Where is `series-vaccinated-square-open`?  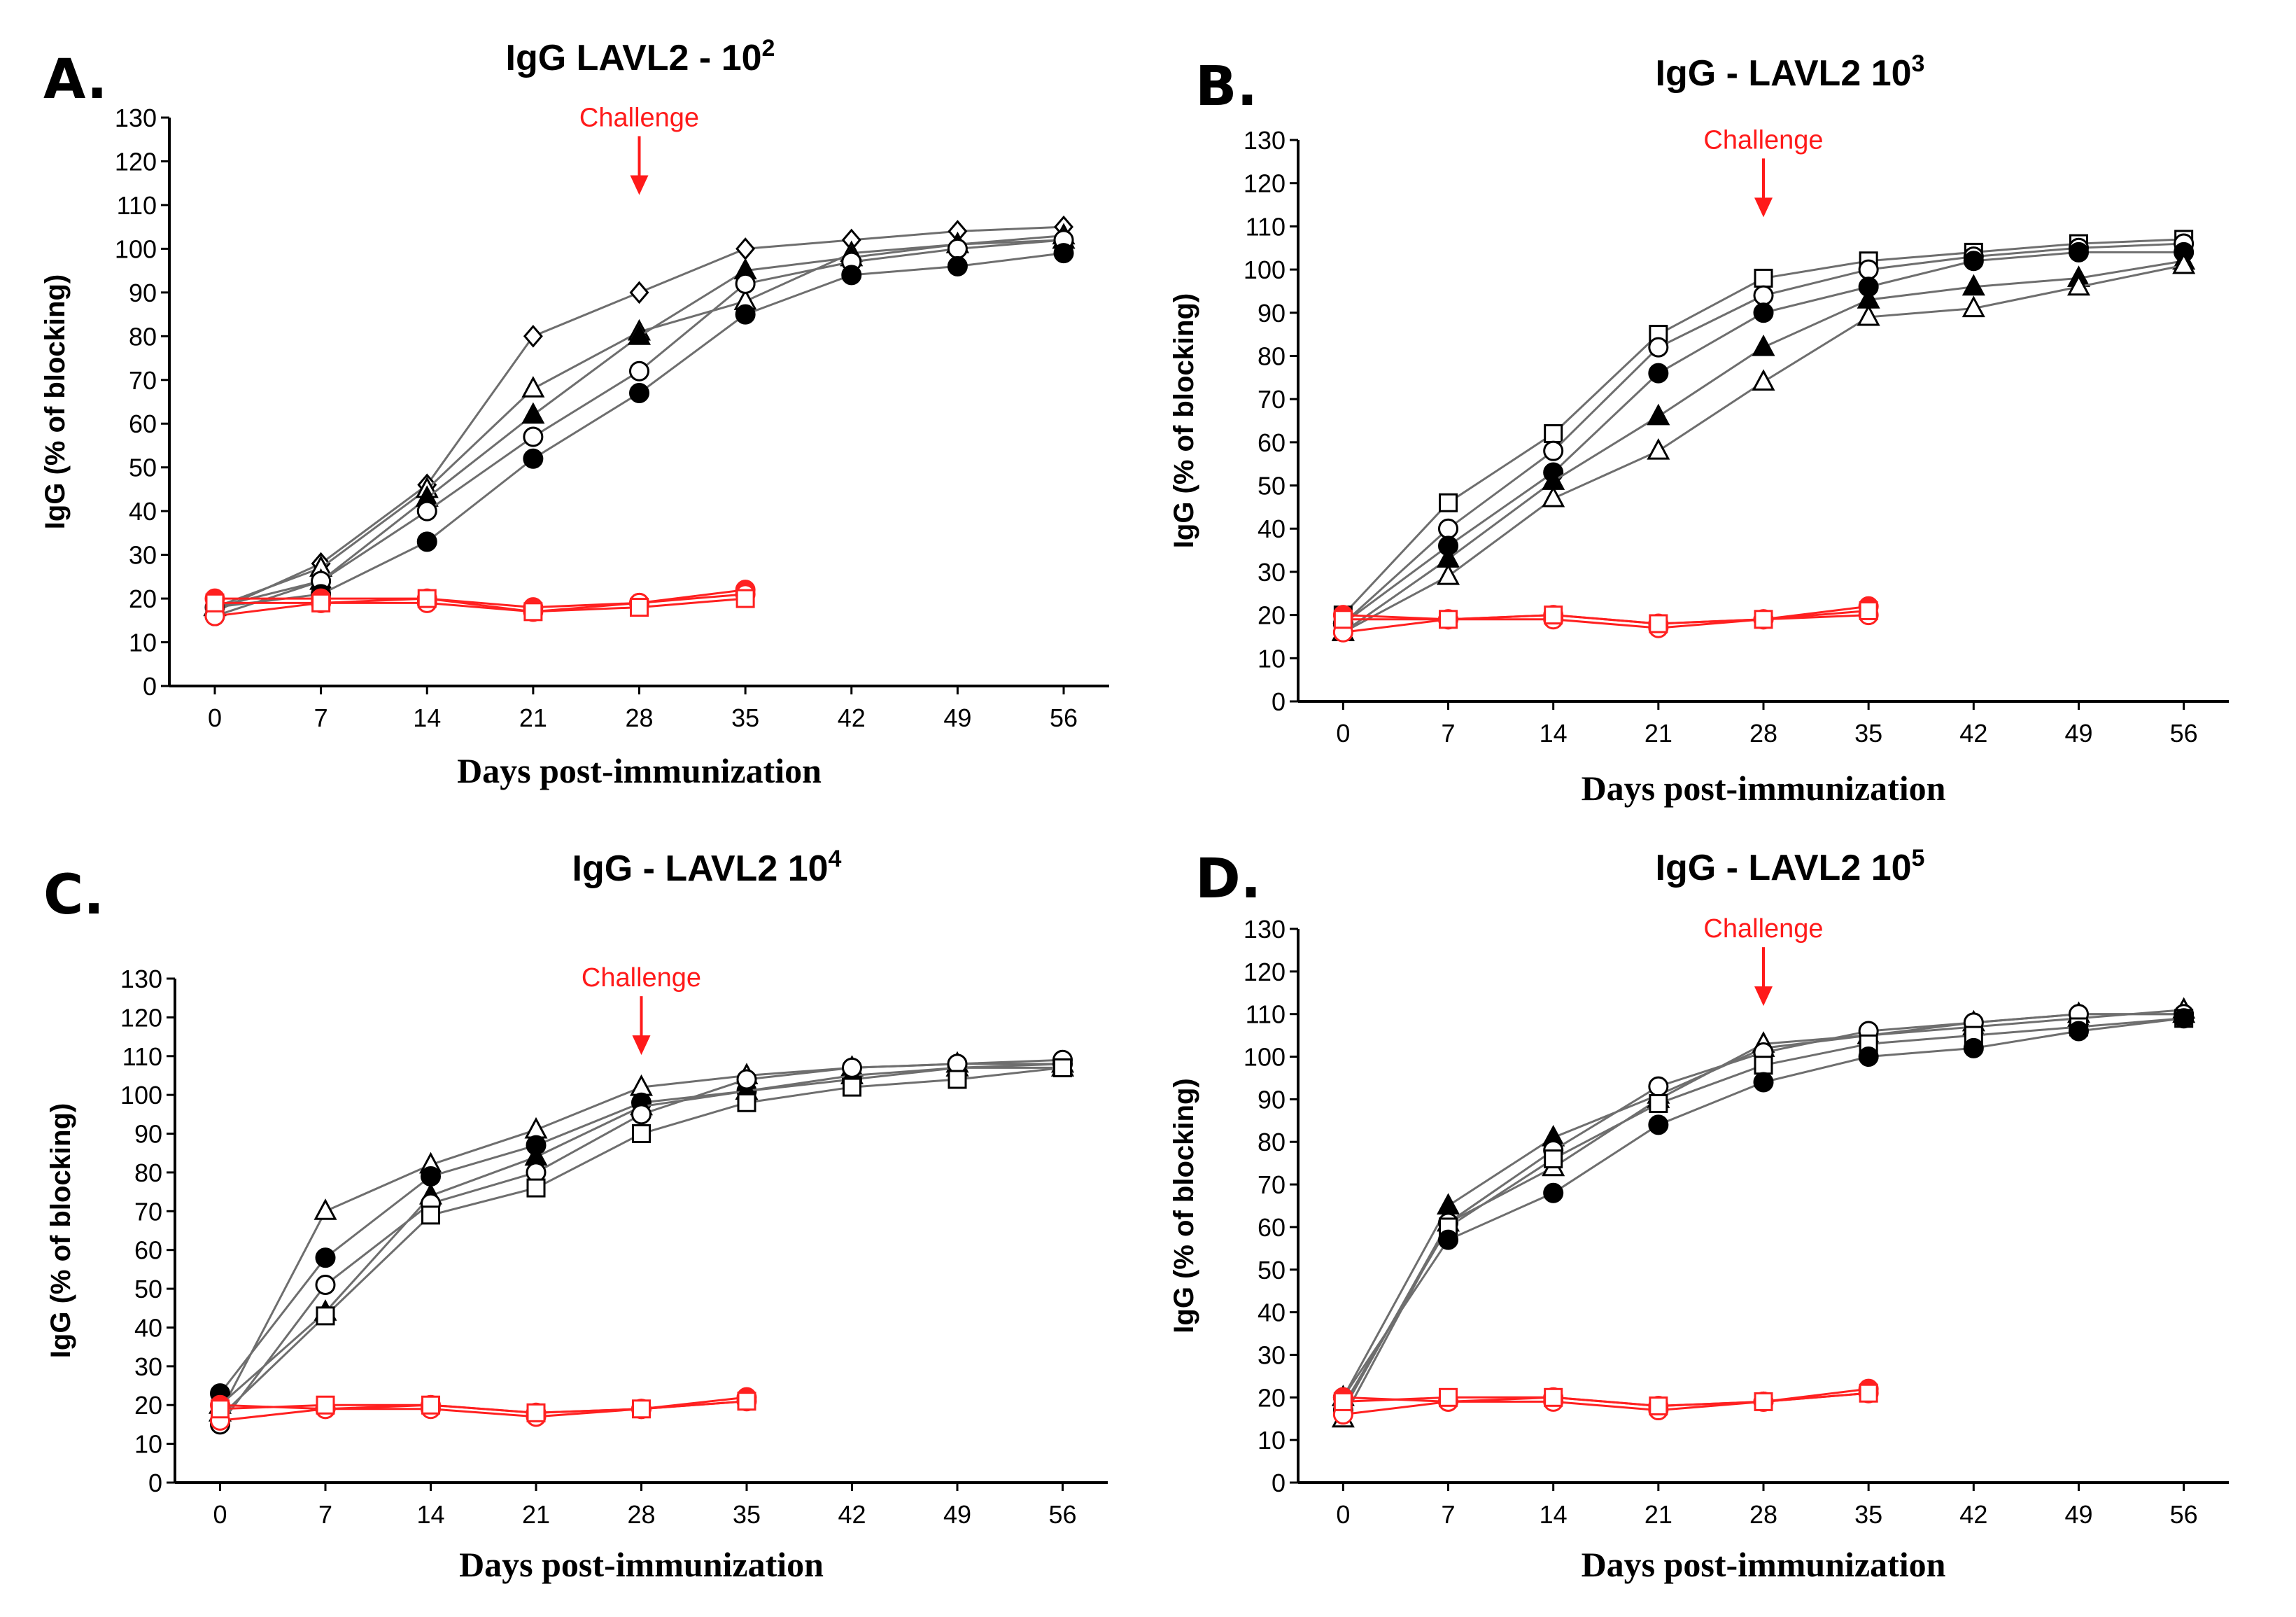 series-vaccinated-square-open is located at coordinates (641, 1242).